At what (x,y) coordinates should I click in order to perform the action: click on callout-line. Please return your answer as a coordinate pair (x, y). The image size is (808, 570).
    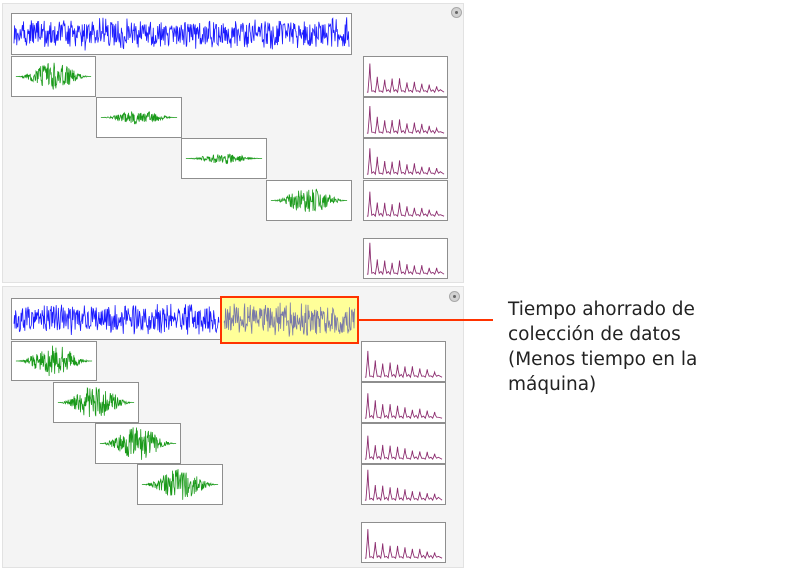
    Looking at the image, I should click on (425, 320).